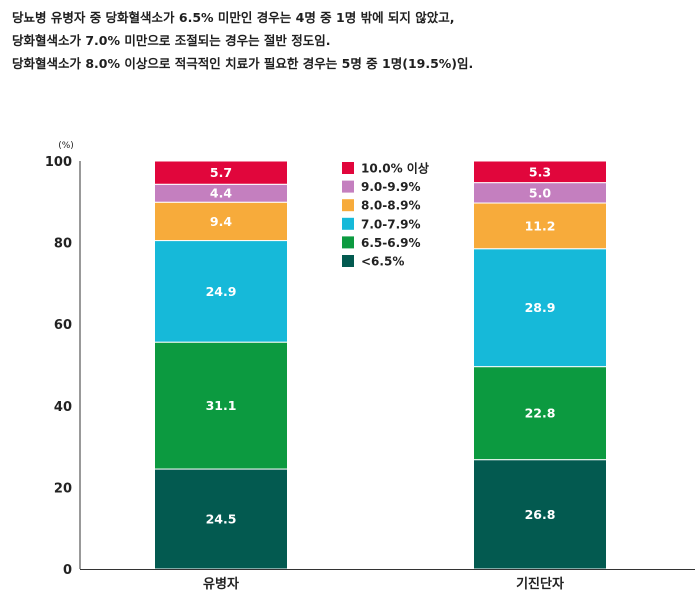 This screenshot has width=698, height=610. I want to click on data-label-1-4: 9.4, so click(221, 221).